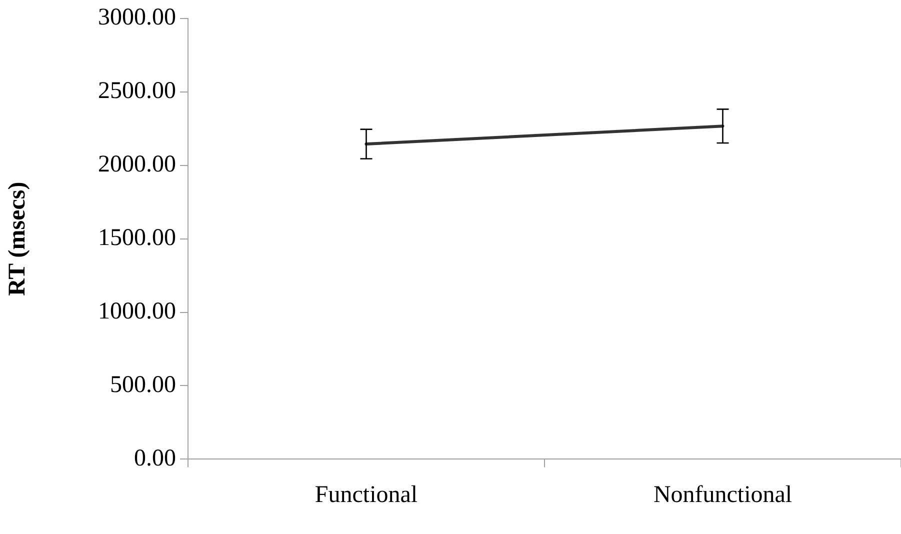 This screenshot has width=901, height=534. What do you see at coordinates (137, 17) in the screenshot?
I see `y-tick-label: 3000.00` at bounding box center [137, 17].